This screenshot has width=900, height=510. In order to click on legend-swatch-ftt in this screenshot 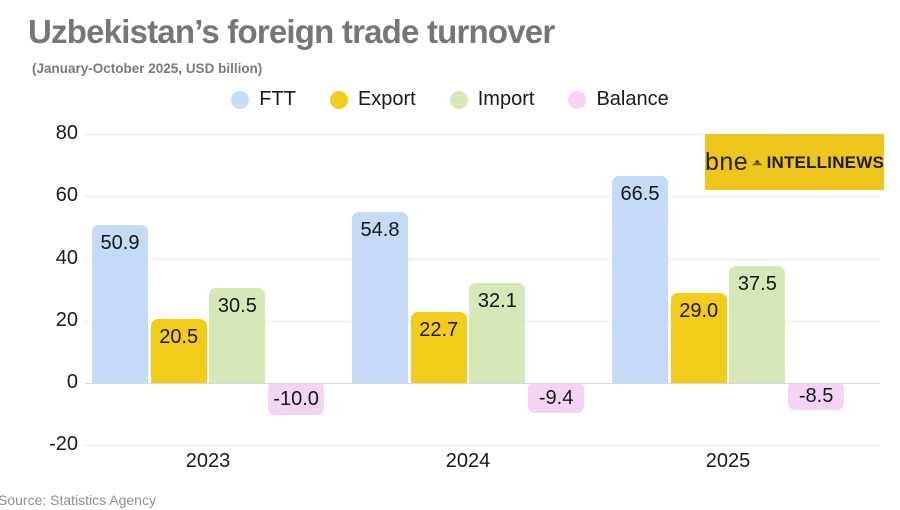, I will do `click(240, 99)`.